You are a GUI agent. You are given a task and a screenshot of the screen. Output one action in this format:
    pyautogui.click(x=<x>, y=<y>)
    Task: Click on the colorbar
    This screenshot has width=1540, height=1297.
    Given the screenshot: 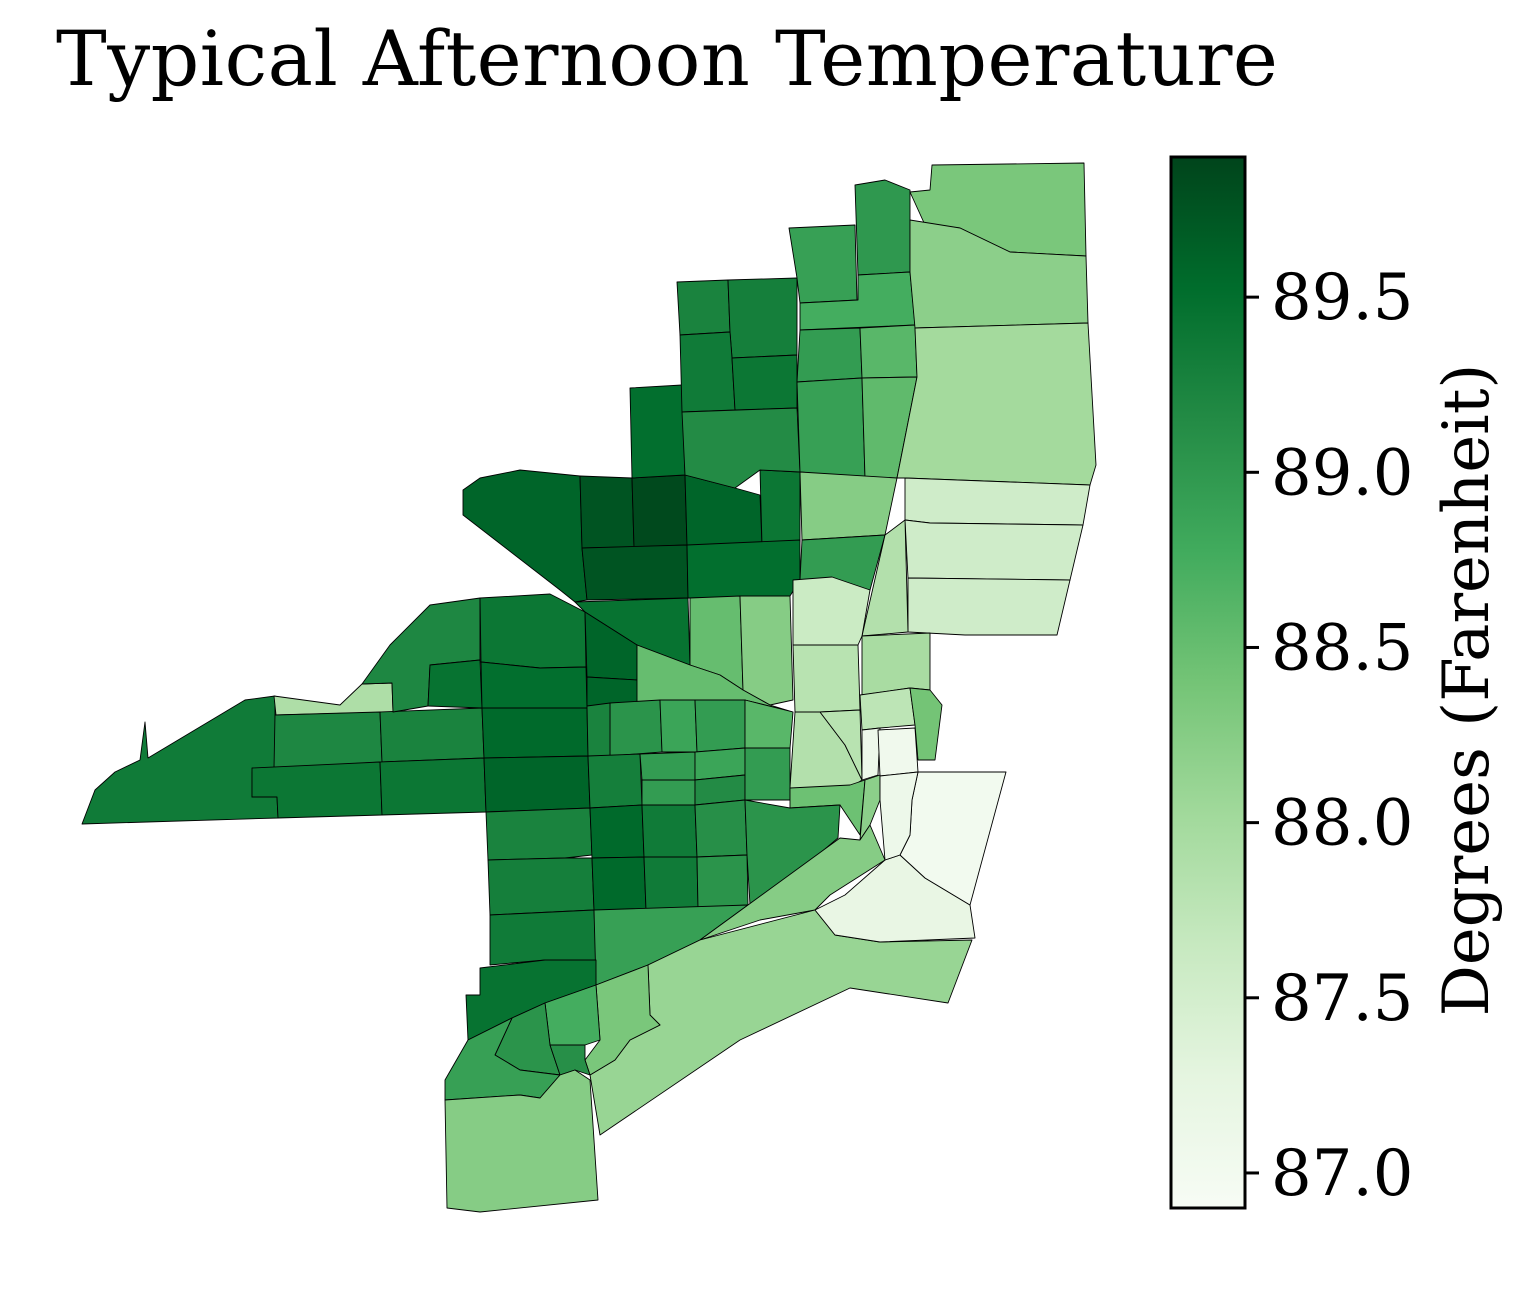 What is the action you would take?
    pyautogui.click(x=1208, y=682)
    